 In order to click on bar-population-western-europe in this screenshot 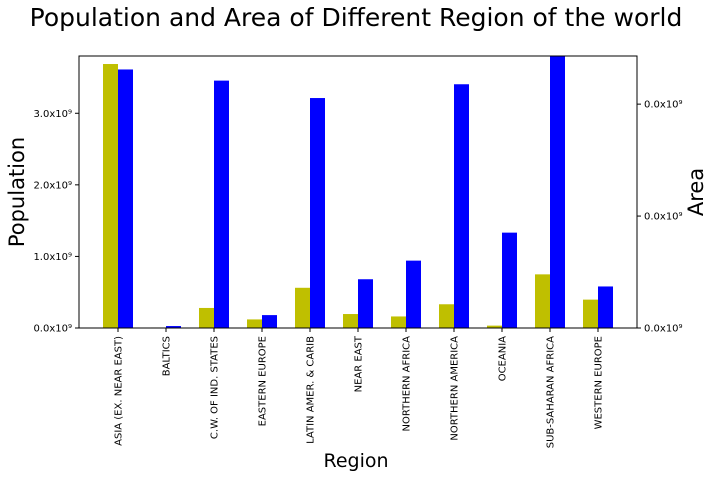, I will do `click(590, 313)`.